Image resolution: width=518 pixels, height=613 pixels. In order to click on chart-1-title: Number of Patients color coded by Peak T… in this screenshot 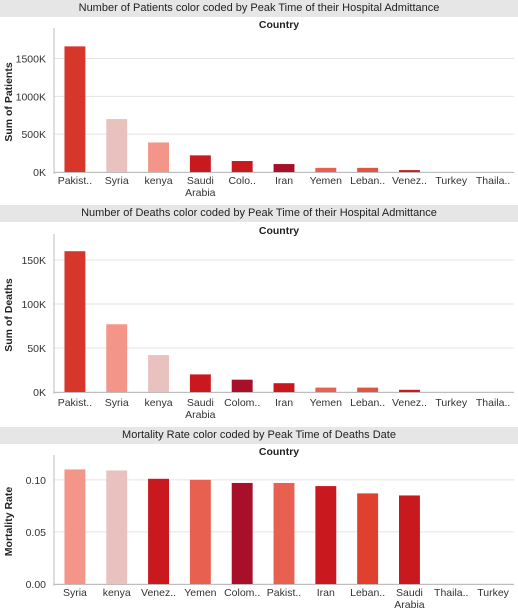, I will do `click(259, 8)`.